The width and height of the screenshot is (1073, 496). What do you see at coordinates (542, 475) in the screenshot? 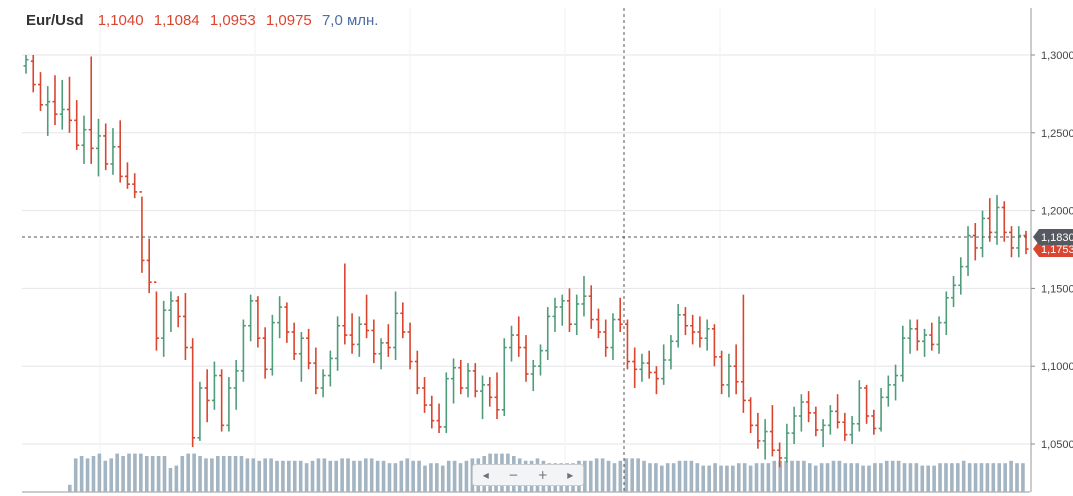
I see `zoom-in-button: +` at bounding box center [542, 475].